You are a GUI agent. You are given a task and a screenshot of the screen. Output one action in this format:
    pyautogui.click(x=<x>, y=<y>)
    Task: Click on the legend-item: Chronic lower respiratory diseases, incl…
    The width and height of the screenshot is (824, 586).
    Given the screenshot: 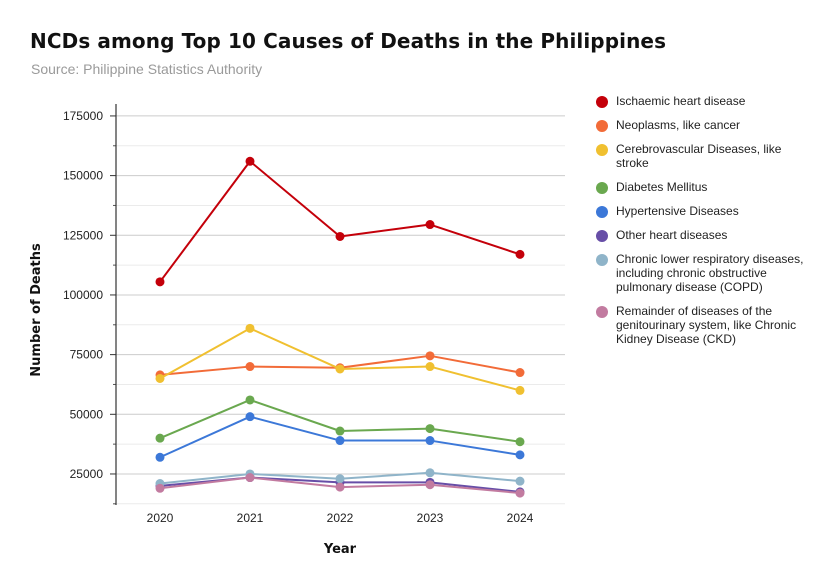 What is the action you would take?
    pyautogui.click(x=701, y=273)
    